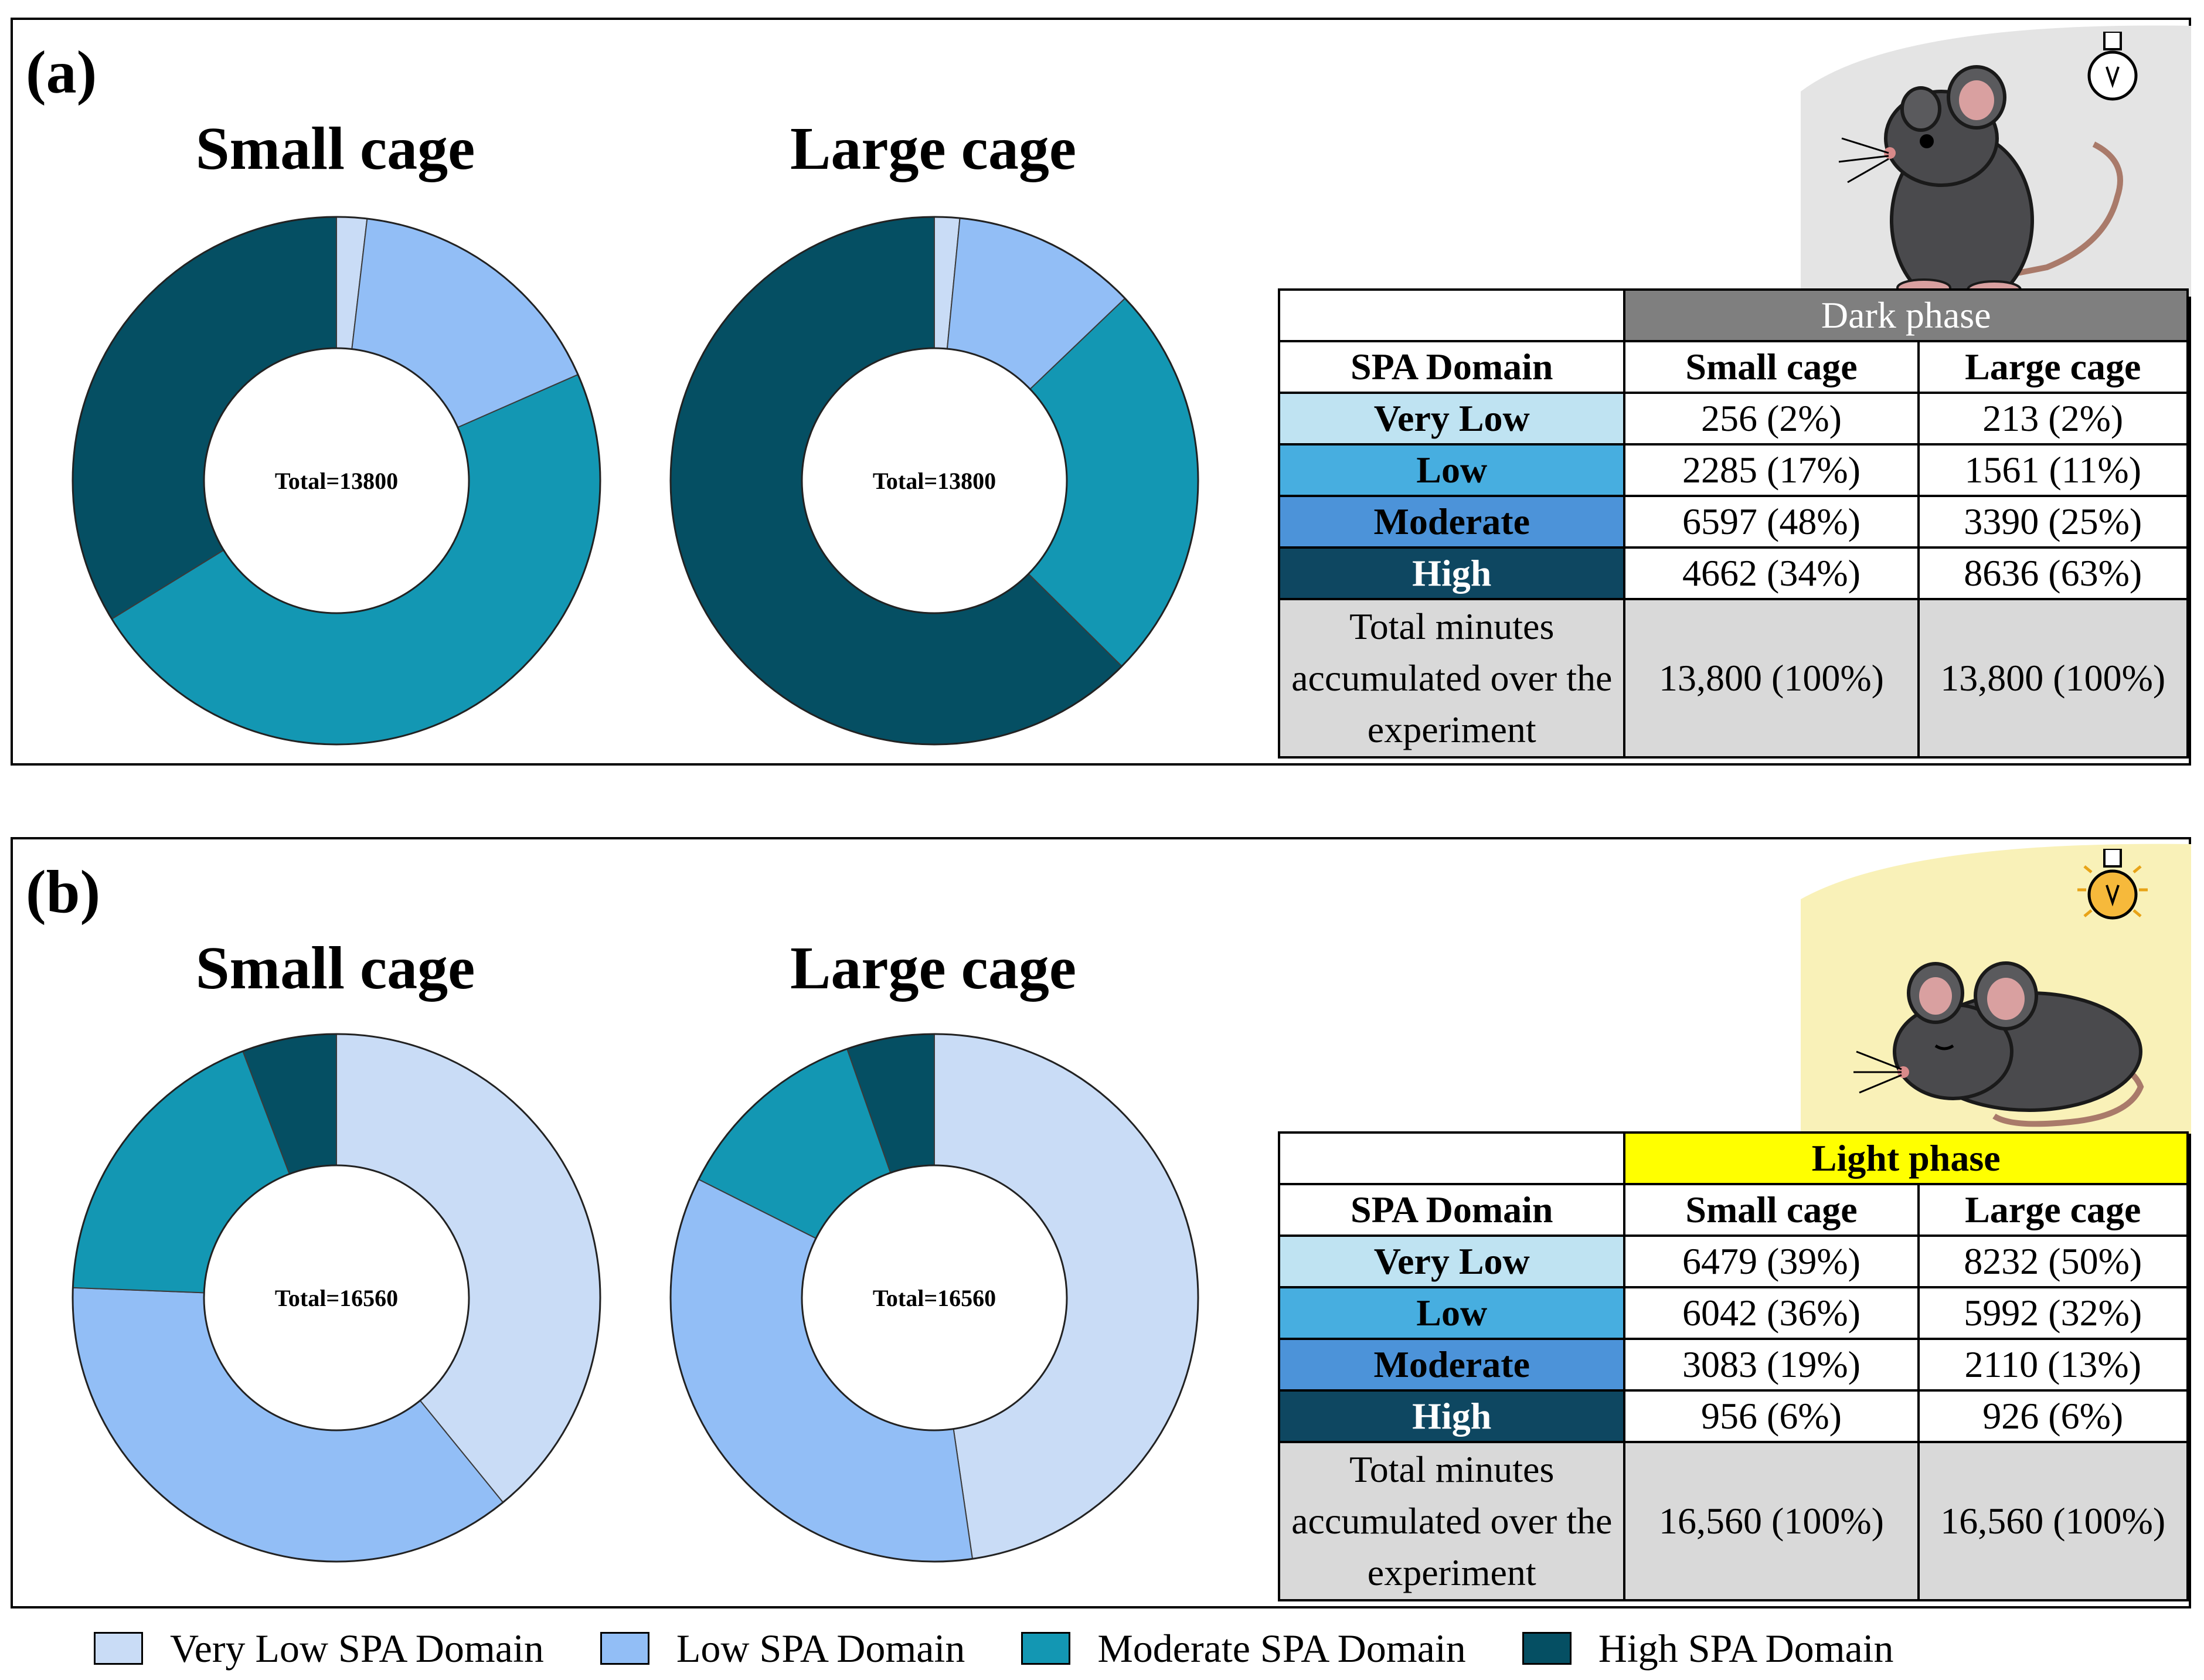 The image size is (2204, 1680). Describe the element at coordinates (1772, 1313) in the screenshot. I see `cell-small: 6042 (36%)` at that location.